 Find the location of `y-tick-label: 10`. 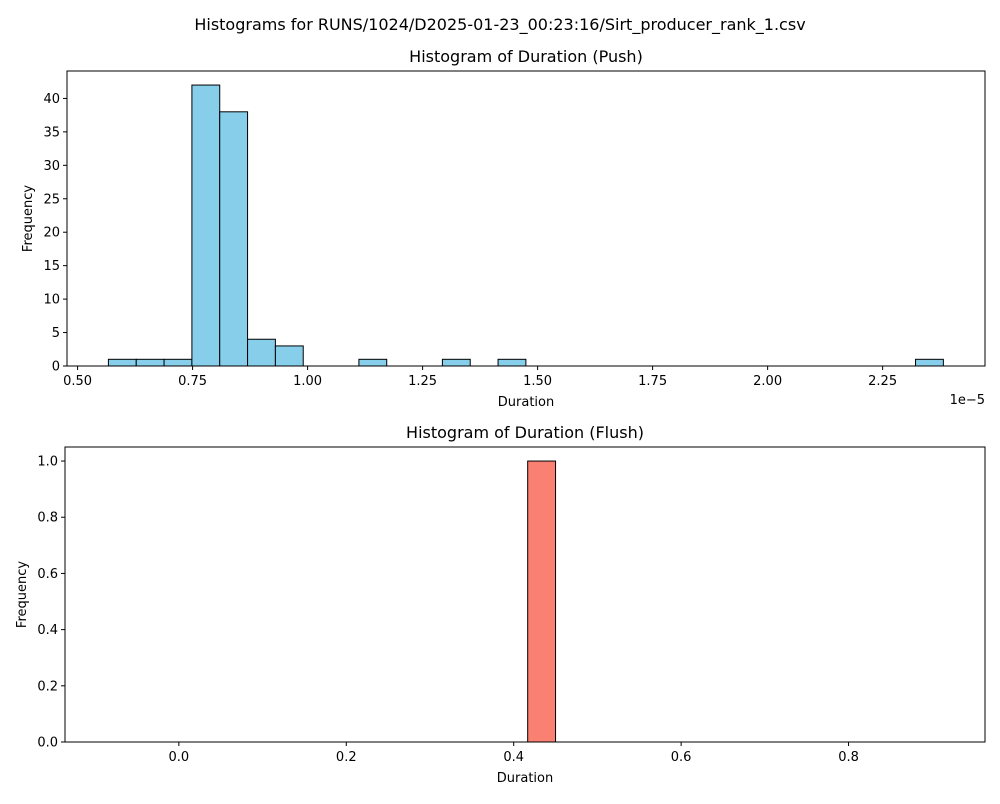

y-tick-label: 10 is located at coordinates (51, 300).